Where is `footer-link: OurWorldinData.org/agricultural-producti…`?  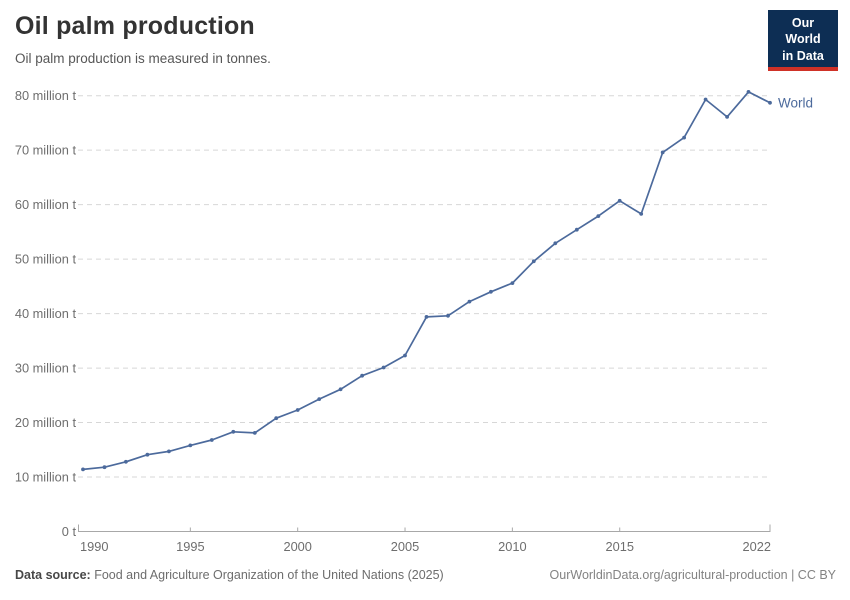
footer-link: OurWorldinData.org/agricultural-producti… is located at coordinates (692, 575).